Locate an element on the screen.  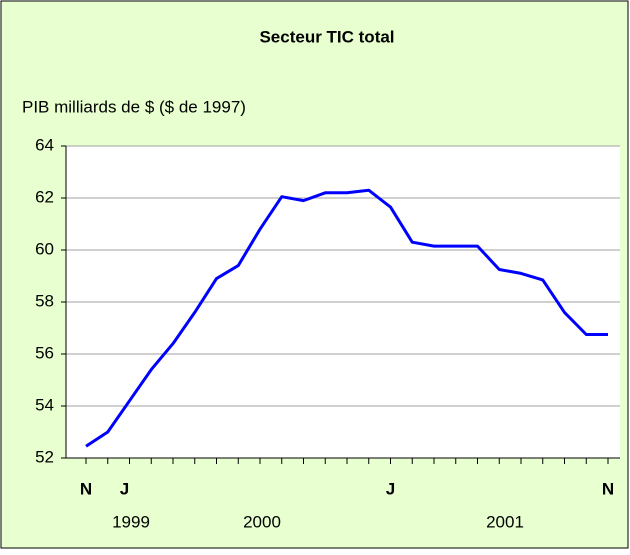
y-axis-label: PIB milliards de $ ($ de 1997) is located at coordinates (134, 106).